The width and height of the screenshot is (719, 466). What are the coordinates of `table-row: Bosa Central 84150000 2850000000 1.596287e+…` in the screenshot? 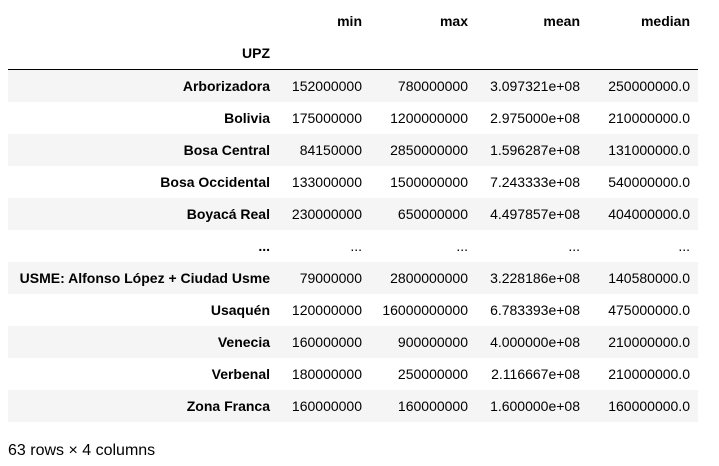 It's located at (353, 150).